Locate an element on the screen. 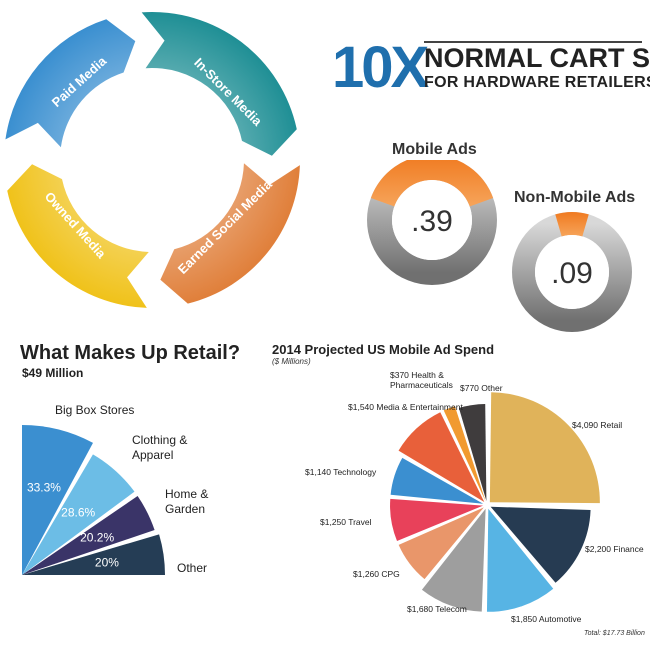 The width and height of the screenshot is (650, 656). headline-multiplier: 10X is located at coordinates (380, 67).